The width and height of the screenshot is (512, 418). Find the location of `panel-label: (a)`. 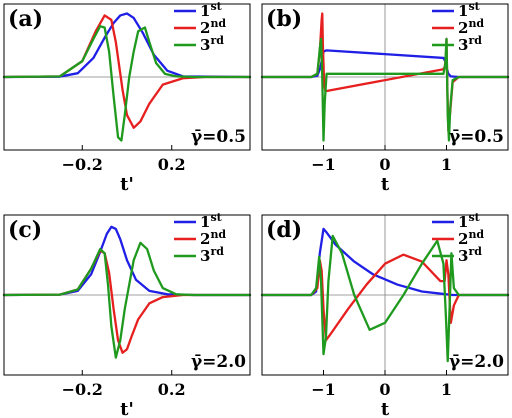

panel-label: (a) is located at coordinates (25, 19).